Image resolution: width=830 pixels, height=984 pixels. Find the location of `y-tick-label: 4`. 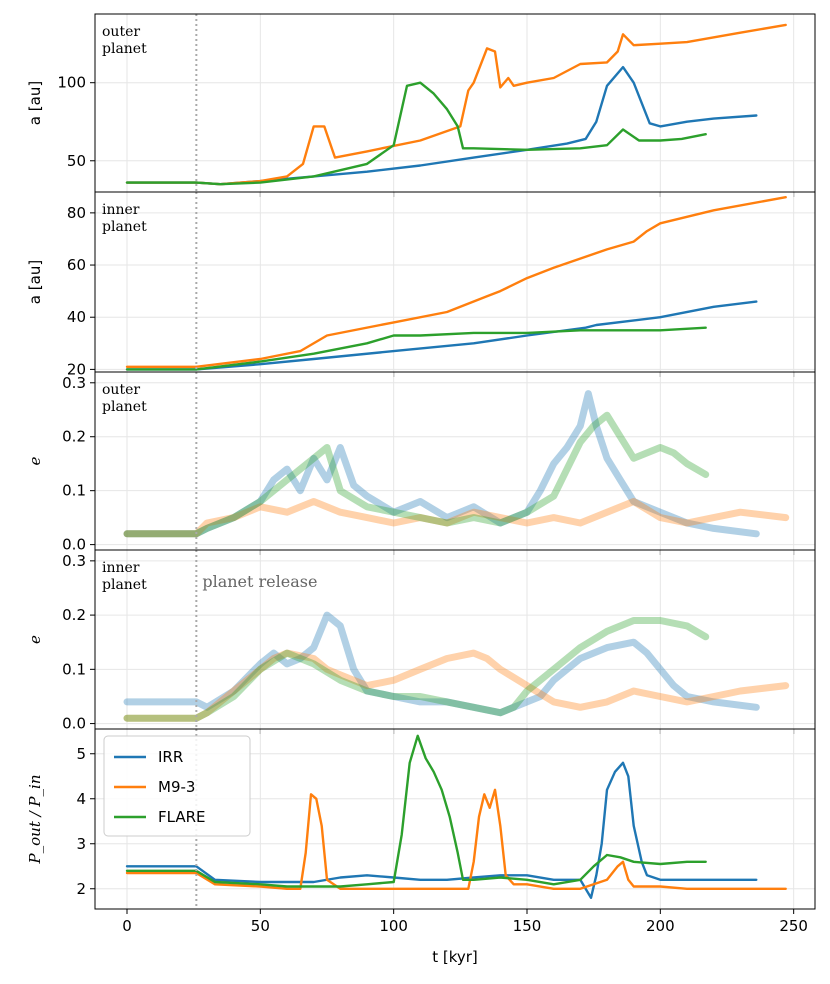

y-tick-label: 4 is located at coordinates (81, 799).